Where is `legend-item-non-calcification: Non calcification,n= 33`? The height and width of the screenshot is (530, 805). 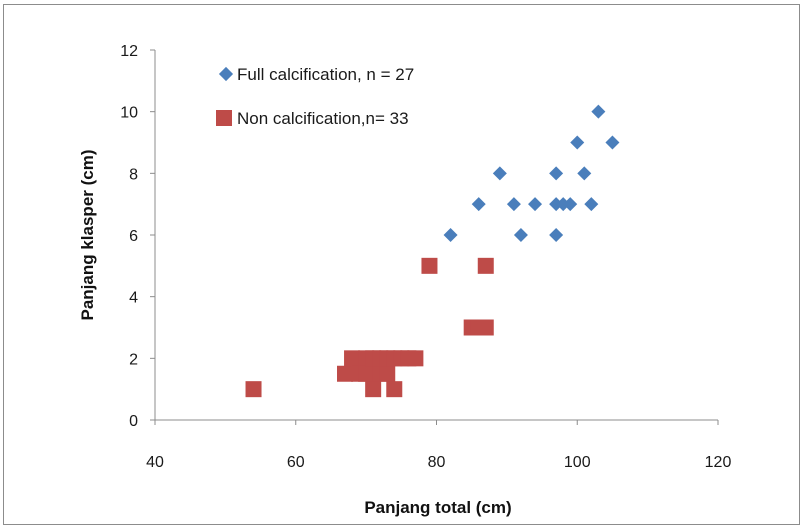
legend-item-non-calcification: Non calcification,n= 33 is located at coordinates (312, 118).